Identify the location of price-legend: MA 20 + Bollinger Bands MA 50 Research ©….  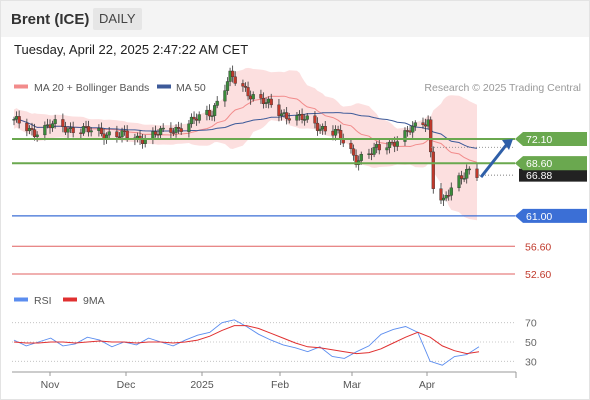
(297, 88).